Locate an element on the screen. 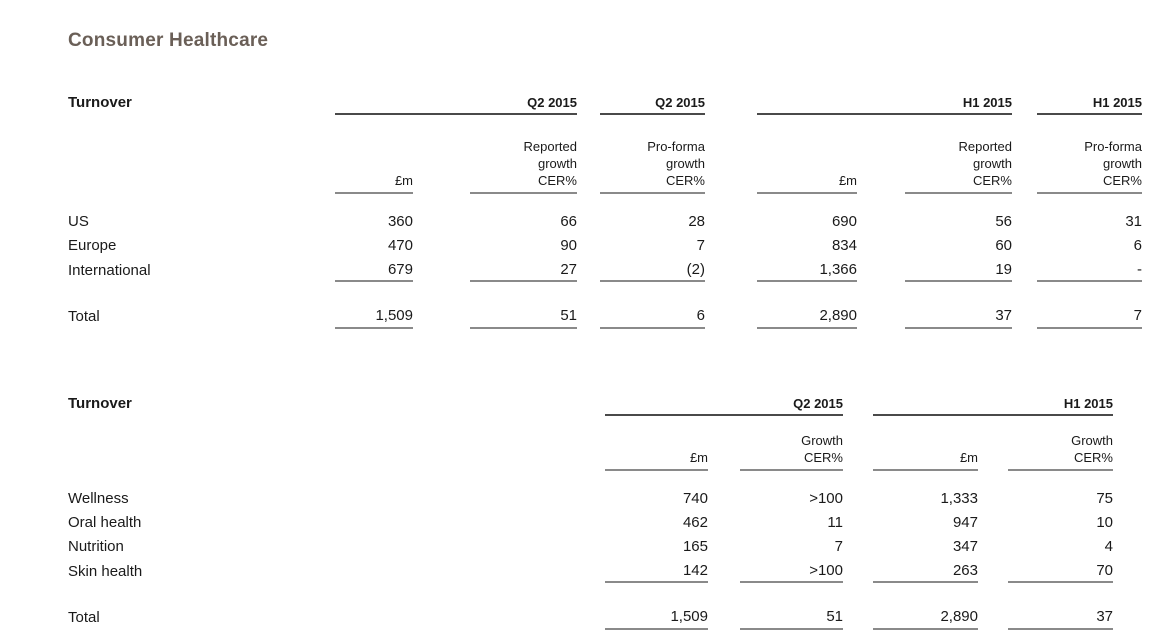  cell-value: 66 is located at coordinates (568, 221).